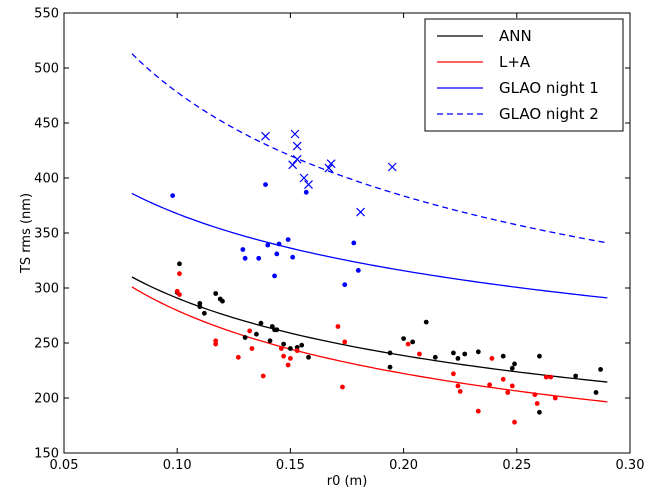  What do you see at coordinates (516, 465) in the screenshot?
I see `x-tick-label: 0.25` at bounding box center [516, 465].